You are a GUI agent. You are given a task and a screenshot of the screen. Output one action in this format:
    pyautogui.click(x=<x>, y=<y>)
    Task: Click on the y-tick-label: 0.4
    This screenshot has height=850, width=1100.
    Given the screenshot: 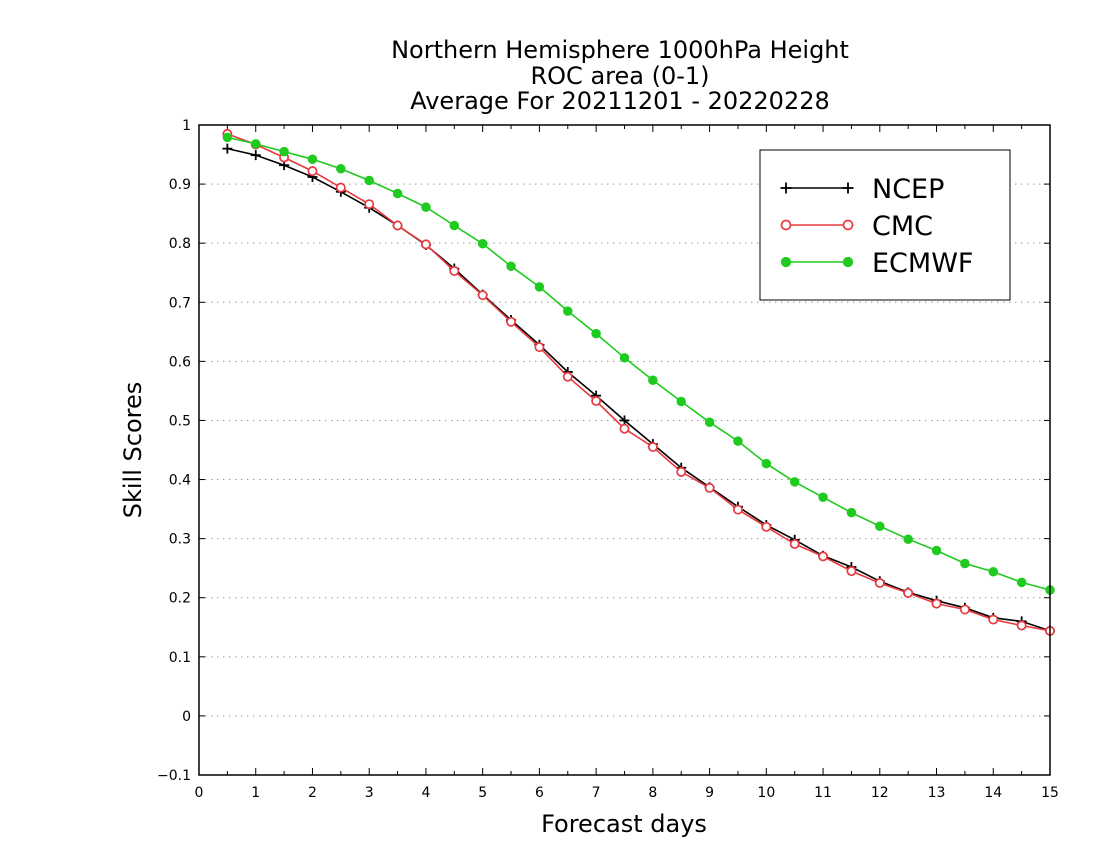 What is the action you would take?
    pyautogui.click(x=180, y=481)
    